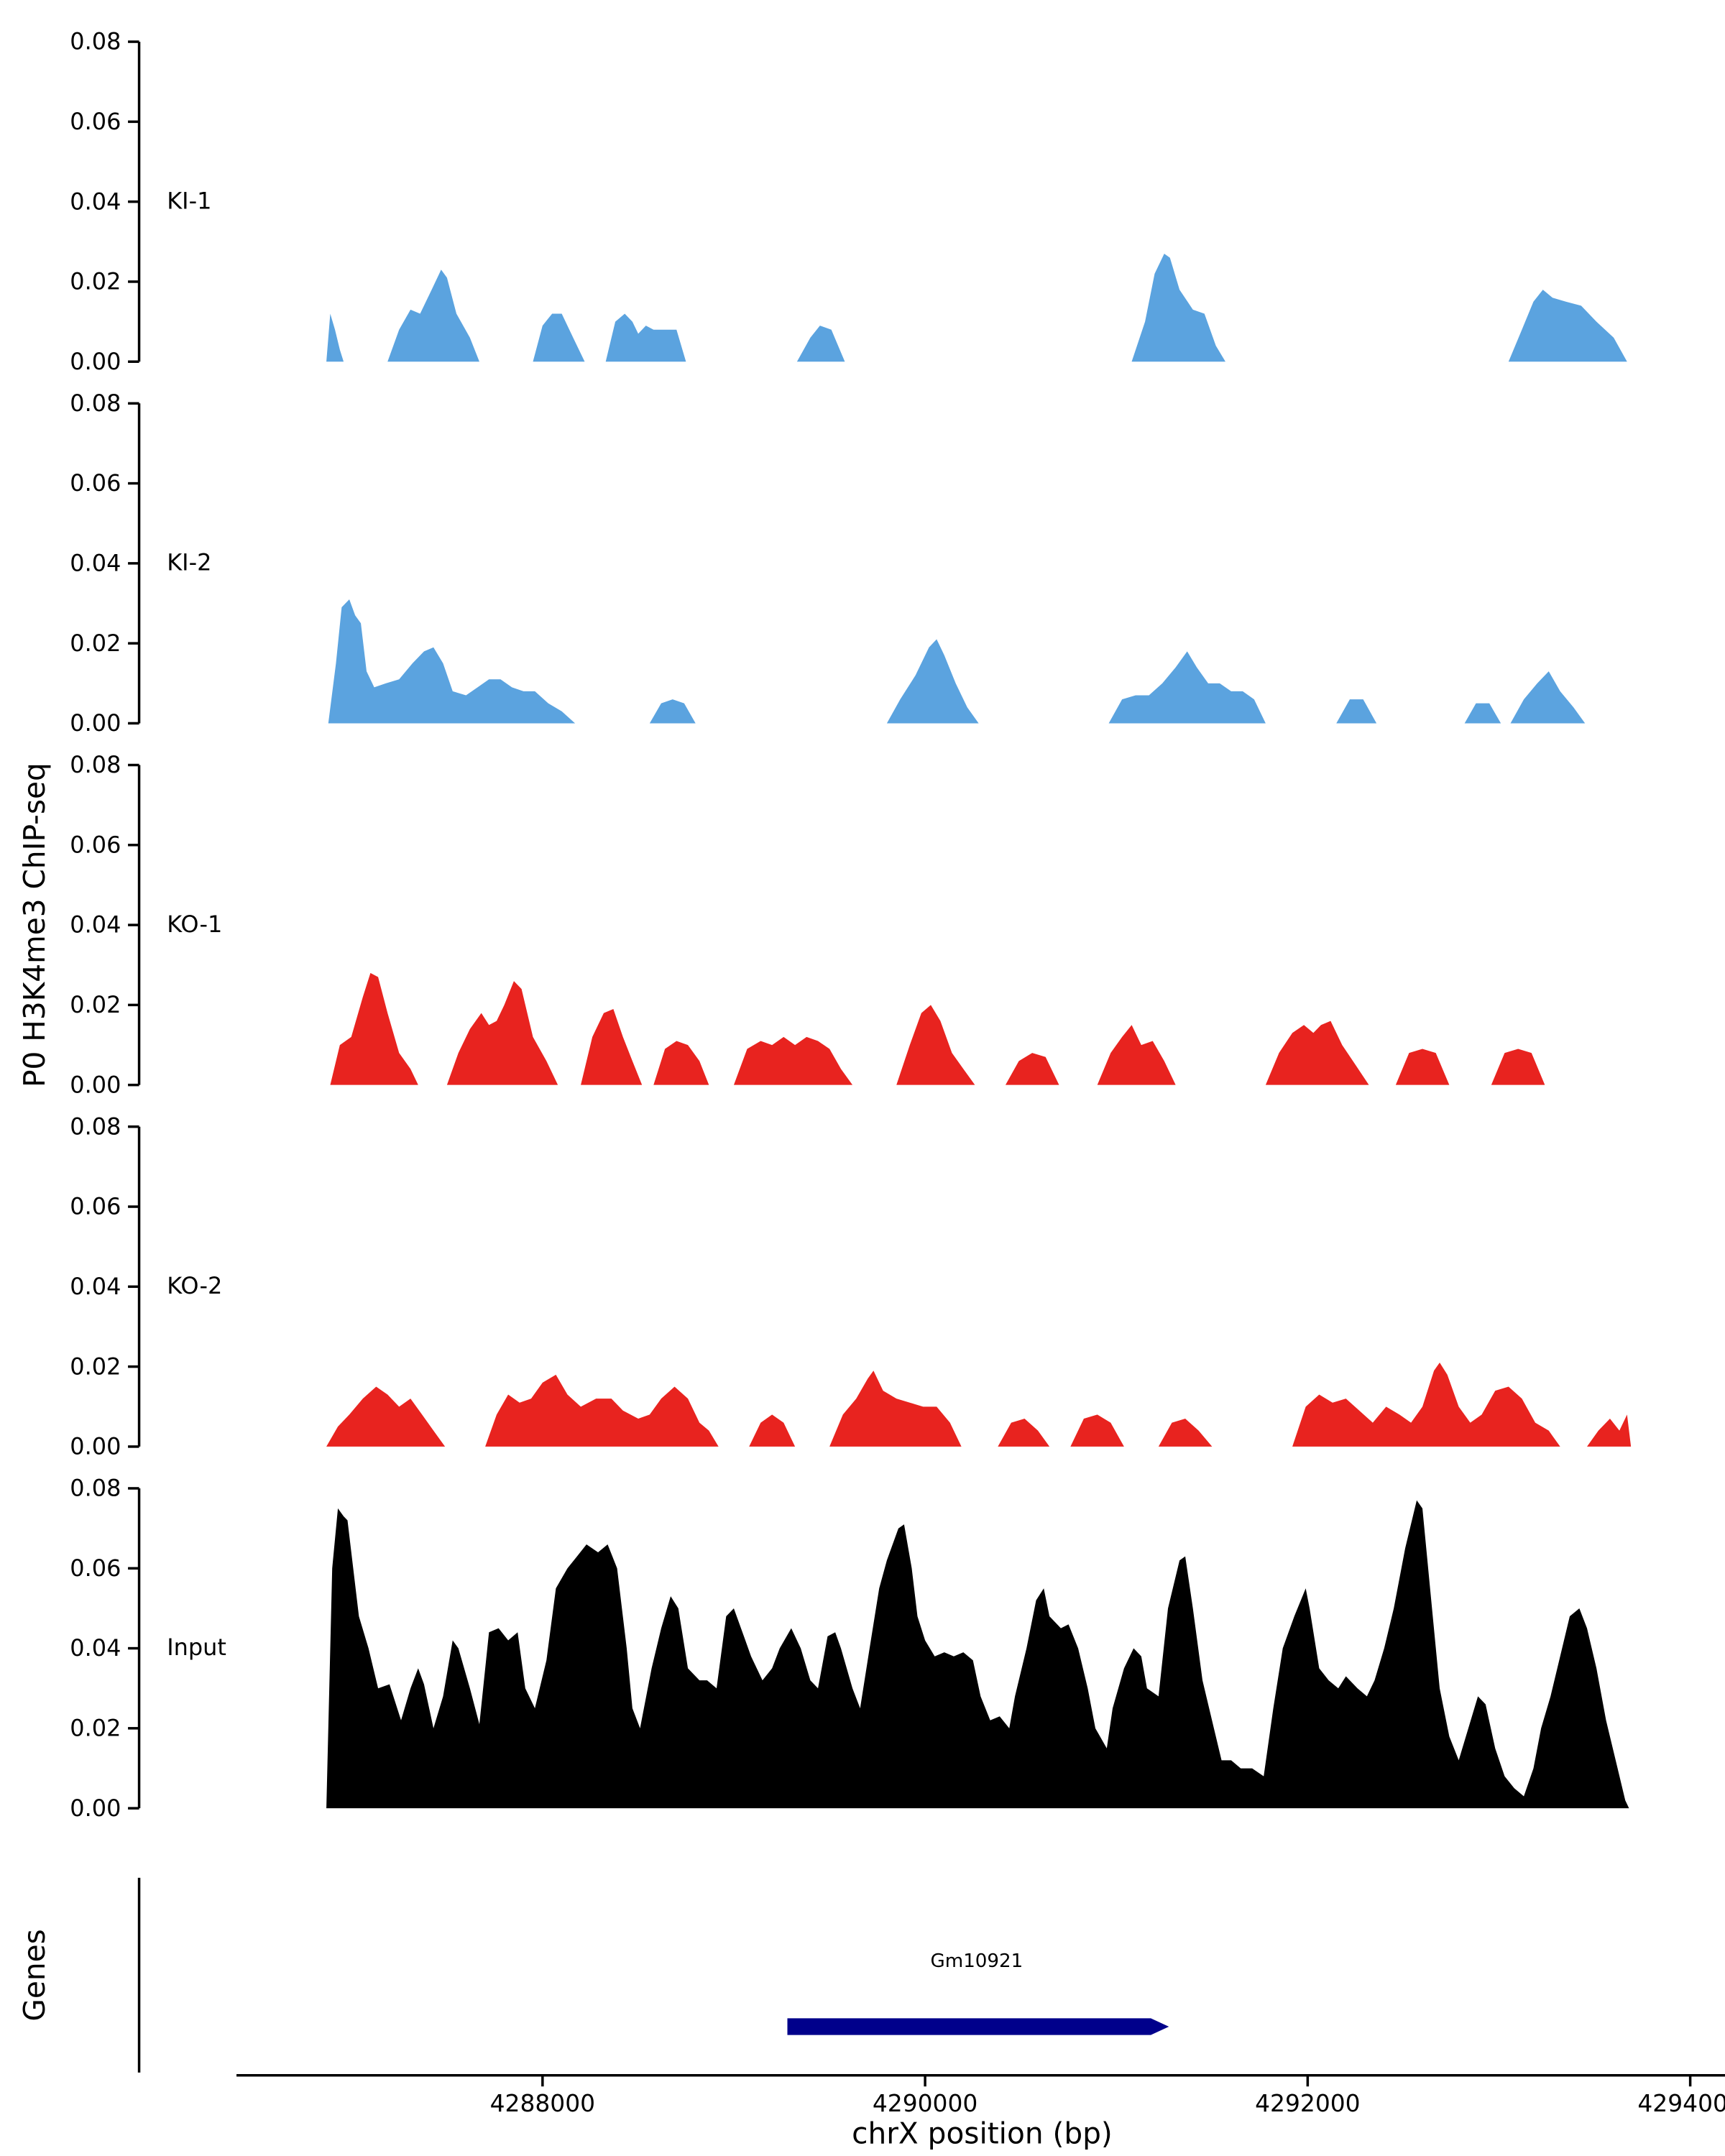 The width and height of the screenshot is (1725, 2156). Describe the element at coordinates (189, 200) in the screenshot. I see `track-label-ki1: KI-1` at that location.